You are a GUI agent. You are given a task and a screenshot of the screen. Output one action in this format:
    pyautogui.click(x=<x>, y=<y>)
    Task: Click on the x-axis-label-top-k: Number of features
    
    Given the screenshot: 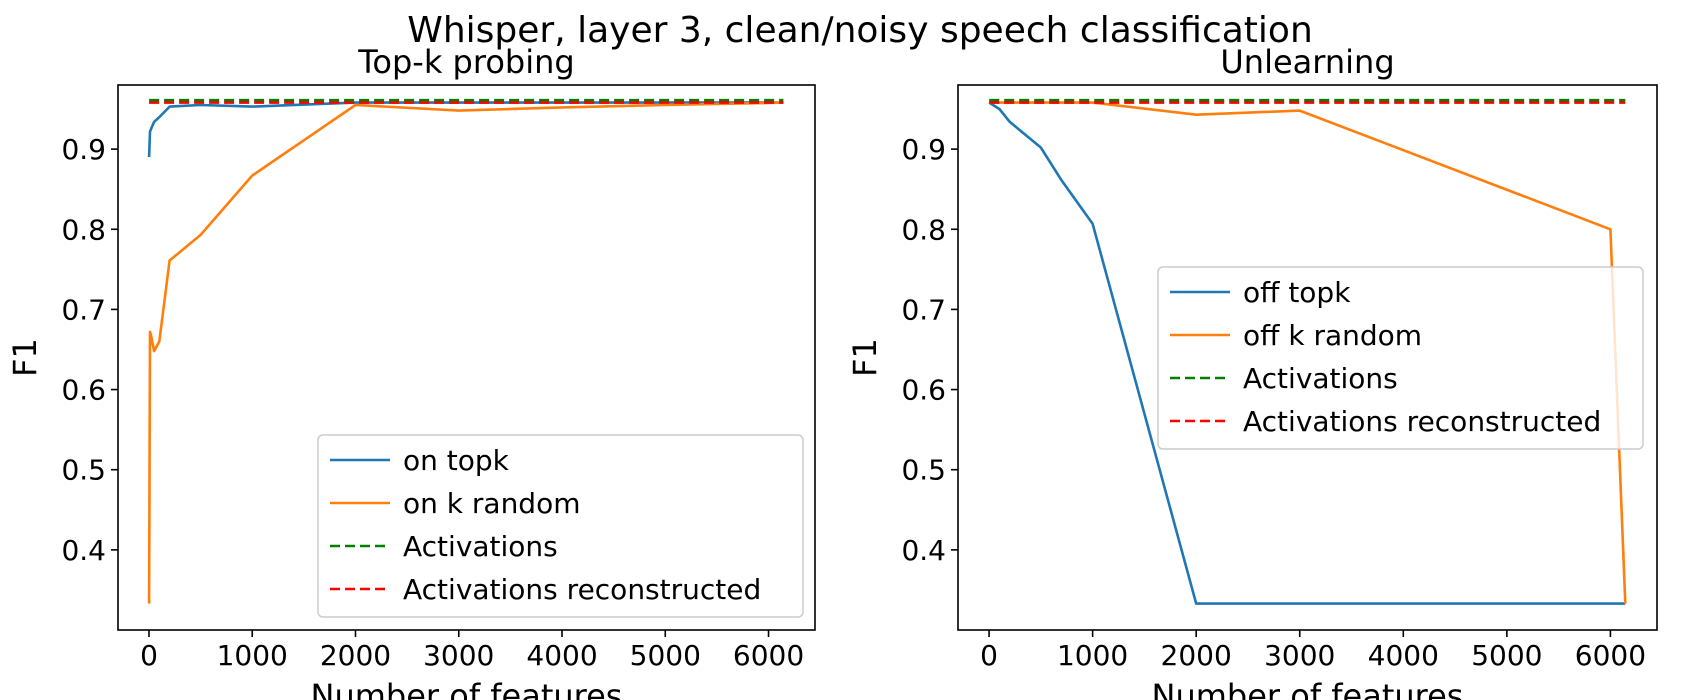 What is the action you would take?
    pyautogui.click(x=467, y=688)
    